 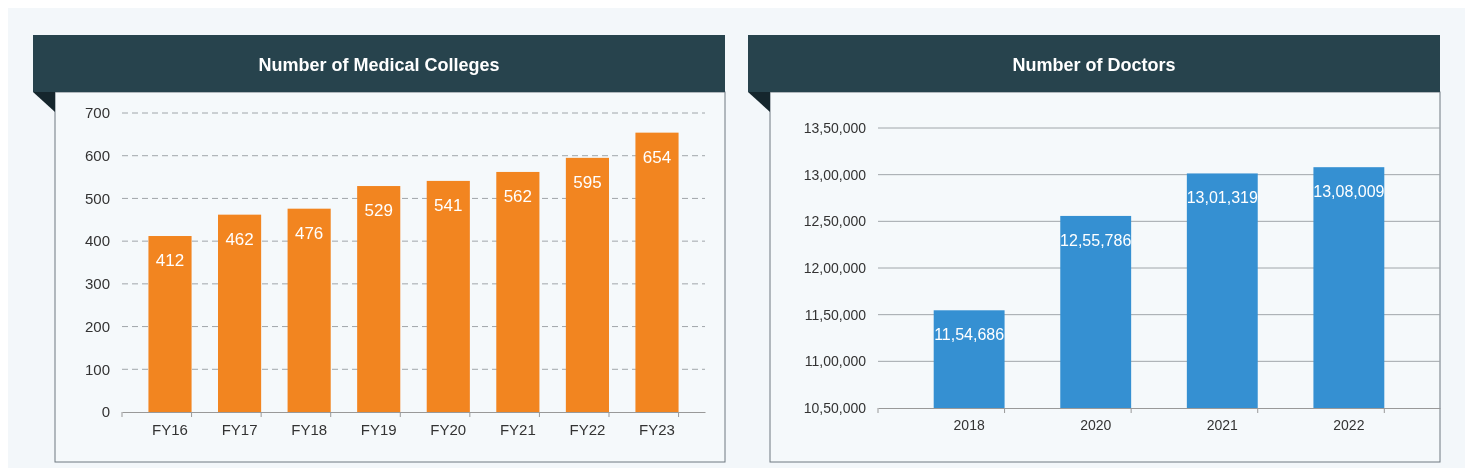 What do you see at coordinates (969, 335) in the screenshot?
I see `data-label: 11,54,686` at bounding box center [969, 335].